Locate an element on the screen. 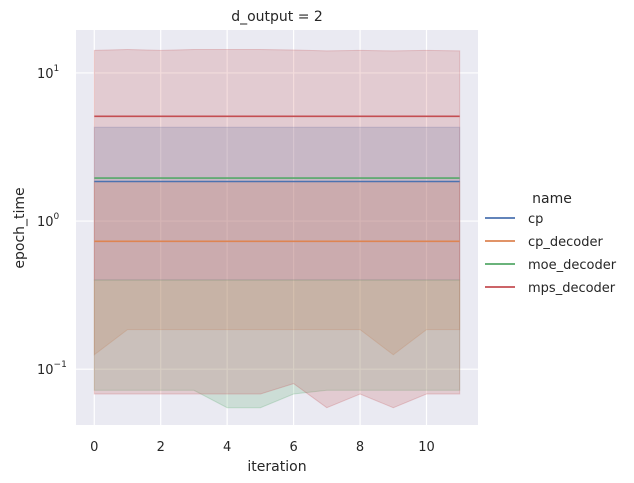  x-tick-label: 0 is located at coordinates (94, 447).